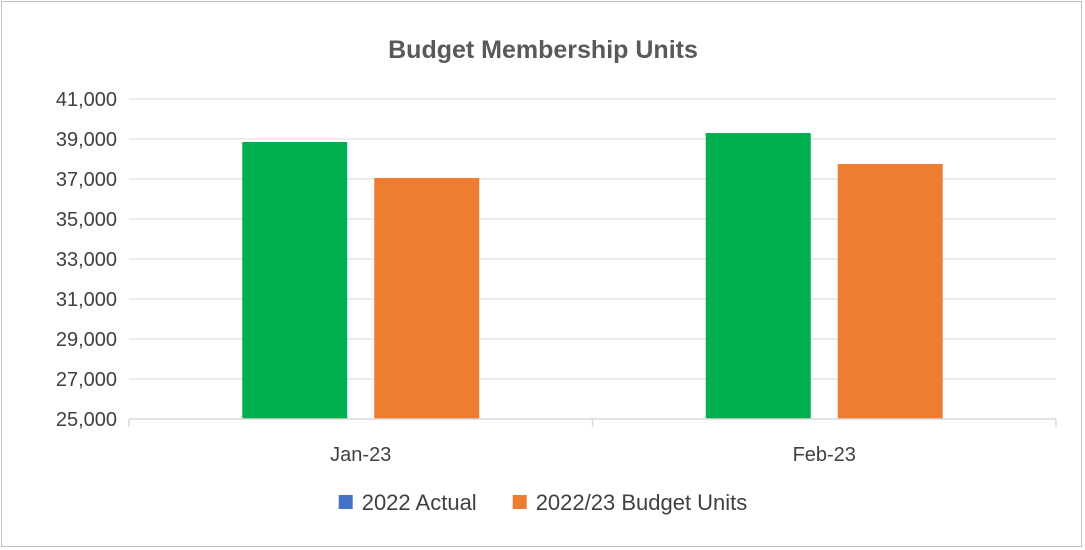 This screenshot has width=1085, height=550. Describe the element at coordinates (86, 180) in the screenshot. I see `y-tick-label: 37,000` at that location.